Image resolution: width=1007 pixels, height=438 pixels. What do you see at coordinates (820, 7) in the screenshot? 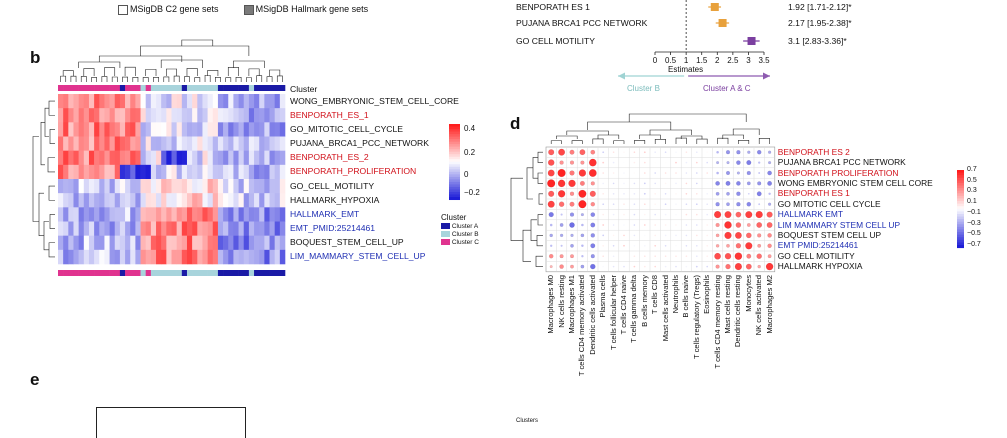
I see `forest-estimate-text: 1.92 [1.71-2.12]*` at bounding box center [820, 7].